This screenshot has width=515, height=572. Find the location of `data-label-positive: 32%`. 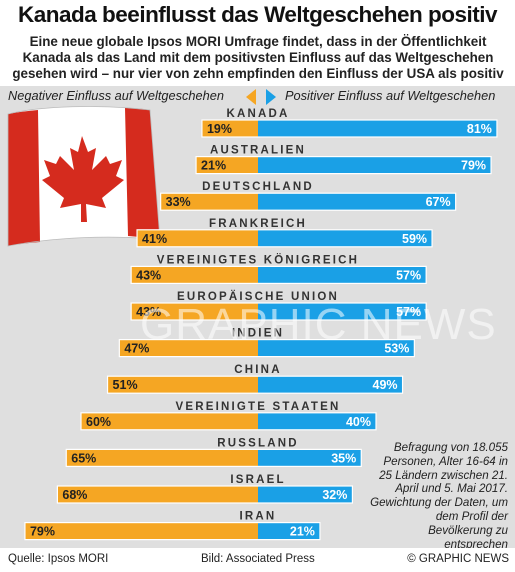

data-label-positive: 32% is located at coordinates (334, 495).